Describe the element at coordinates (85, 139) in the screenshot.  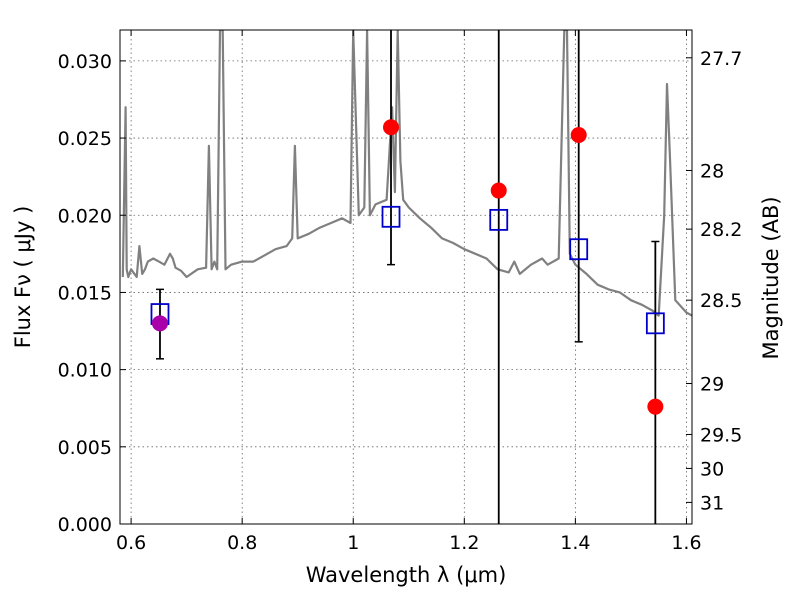
I see `y-tick-label: 0.025` at that location.